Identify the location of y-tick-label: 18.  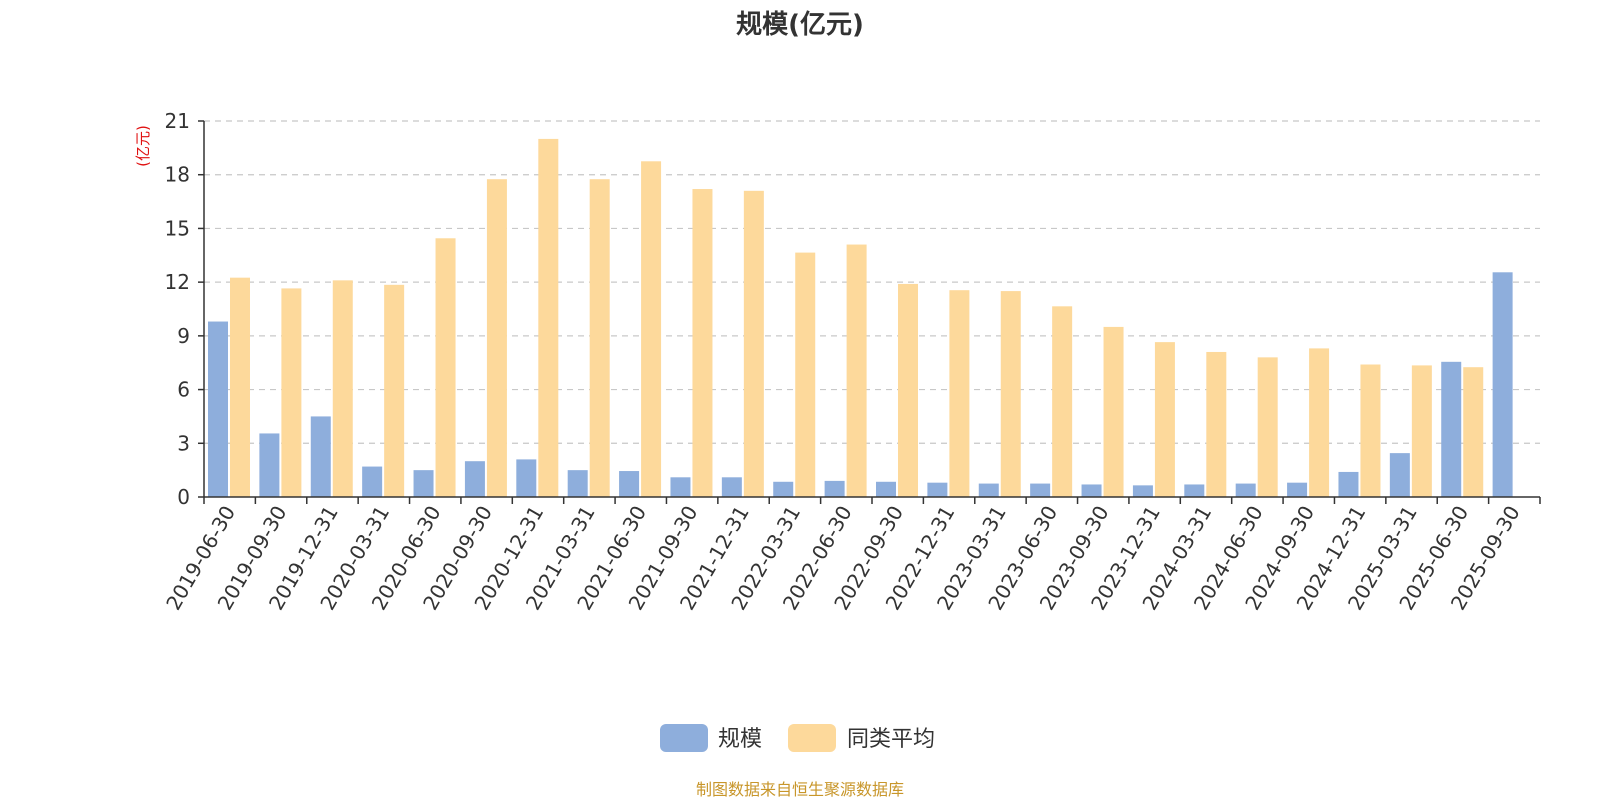
(177, 175).